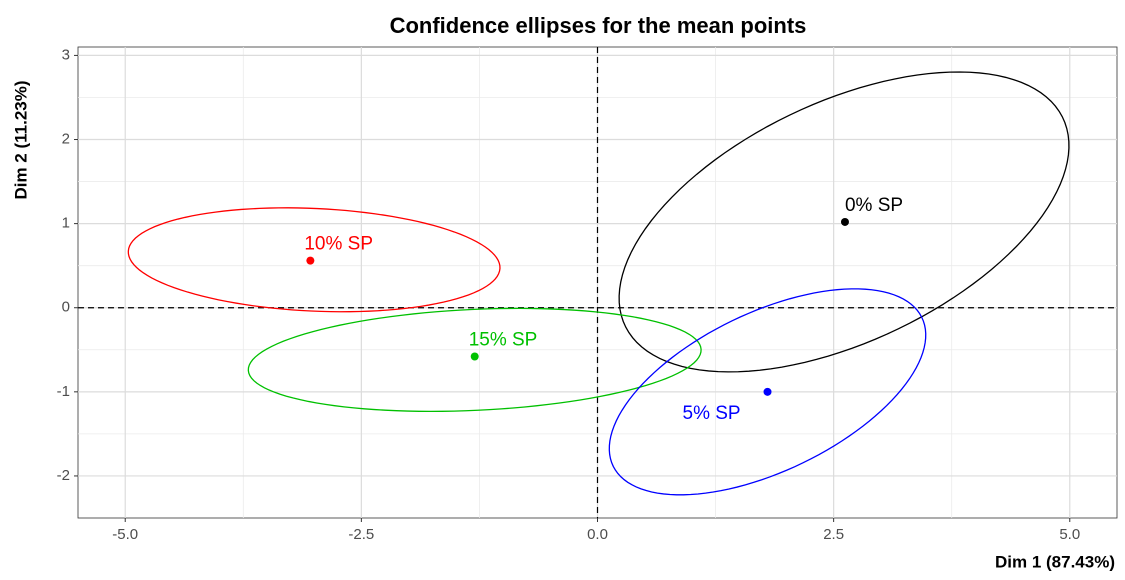  What do you see at coordinates (874, 205) in the screenshot?
I see `point-label: 0% SP` at bounding box center [874, 205].